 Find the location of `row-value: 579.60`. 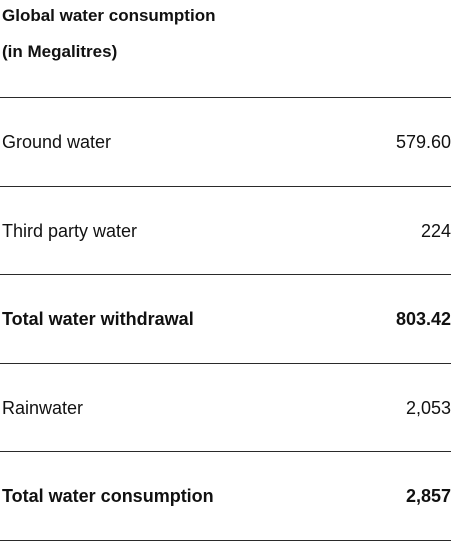

row-value: 579.60 is located at coordinates (423, 141).